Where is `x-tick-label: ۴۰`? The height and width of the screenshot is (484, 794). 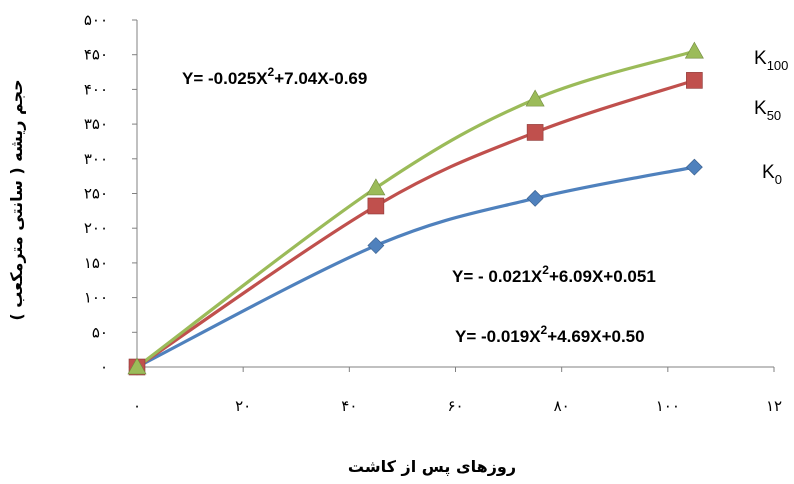
x-tick-label: ۴۰ is located at coordinates (349, 406).